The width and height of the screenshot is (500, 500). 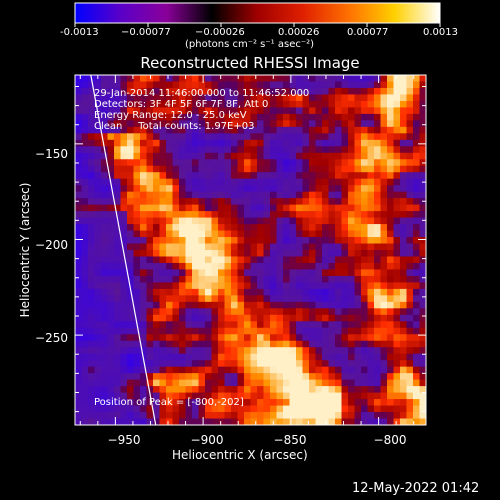 What do you see at coordinates (51, 338) in the screenshot?
I see `y-tick-label: −250` at bounding box center [51, 338].